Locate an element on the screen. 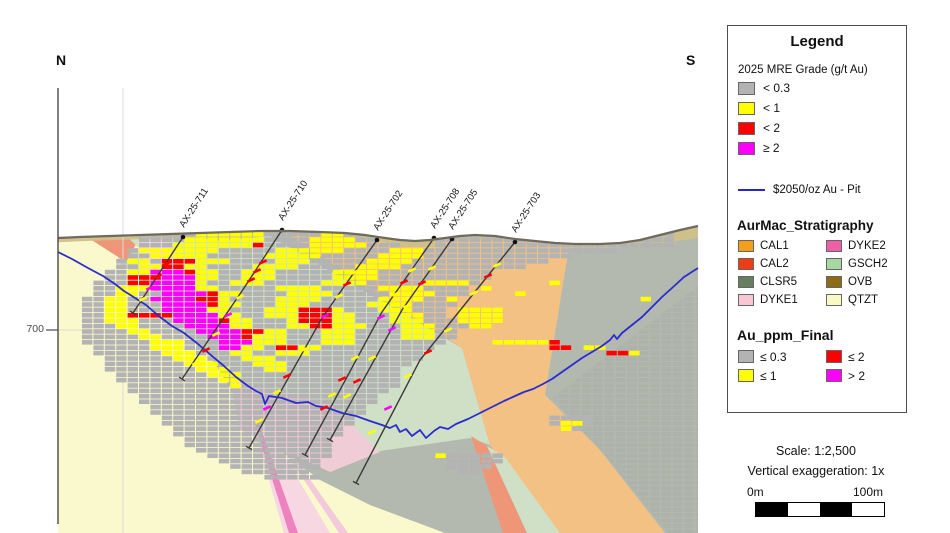 The image size is (950, 533). scalebar-right-label: 100m is located at coordinates (868, 492).